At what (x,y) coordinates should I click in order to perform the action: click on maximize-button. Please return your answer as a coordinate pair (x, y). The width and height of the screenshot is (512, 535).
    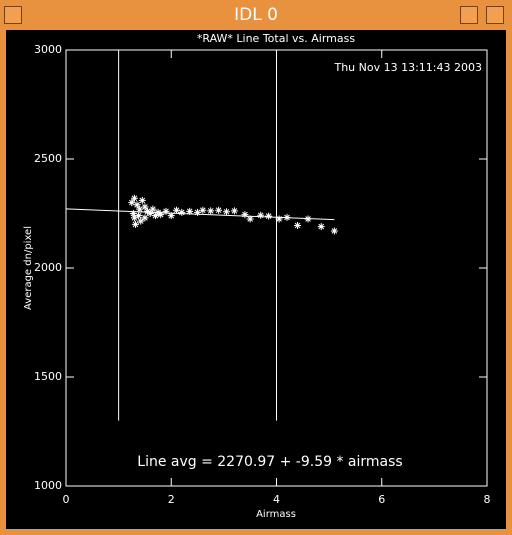
    Looking at the image, I should click on (495, 15).